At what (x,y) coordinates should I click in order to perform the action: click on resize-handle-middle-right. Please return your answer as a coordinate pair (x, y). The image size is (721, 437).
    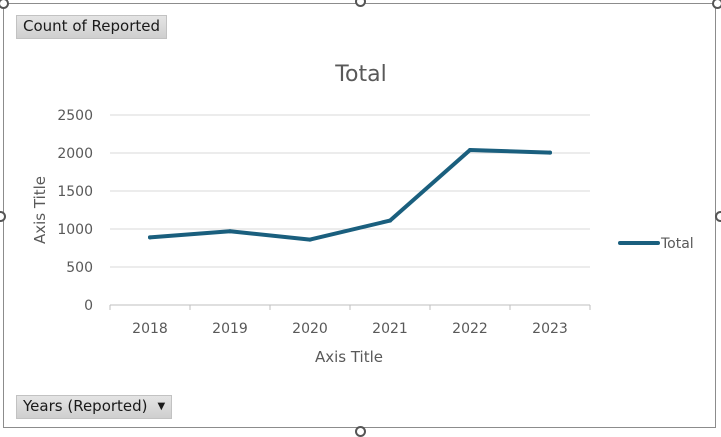
    Looking at the image, I should click on (718, 216).